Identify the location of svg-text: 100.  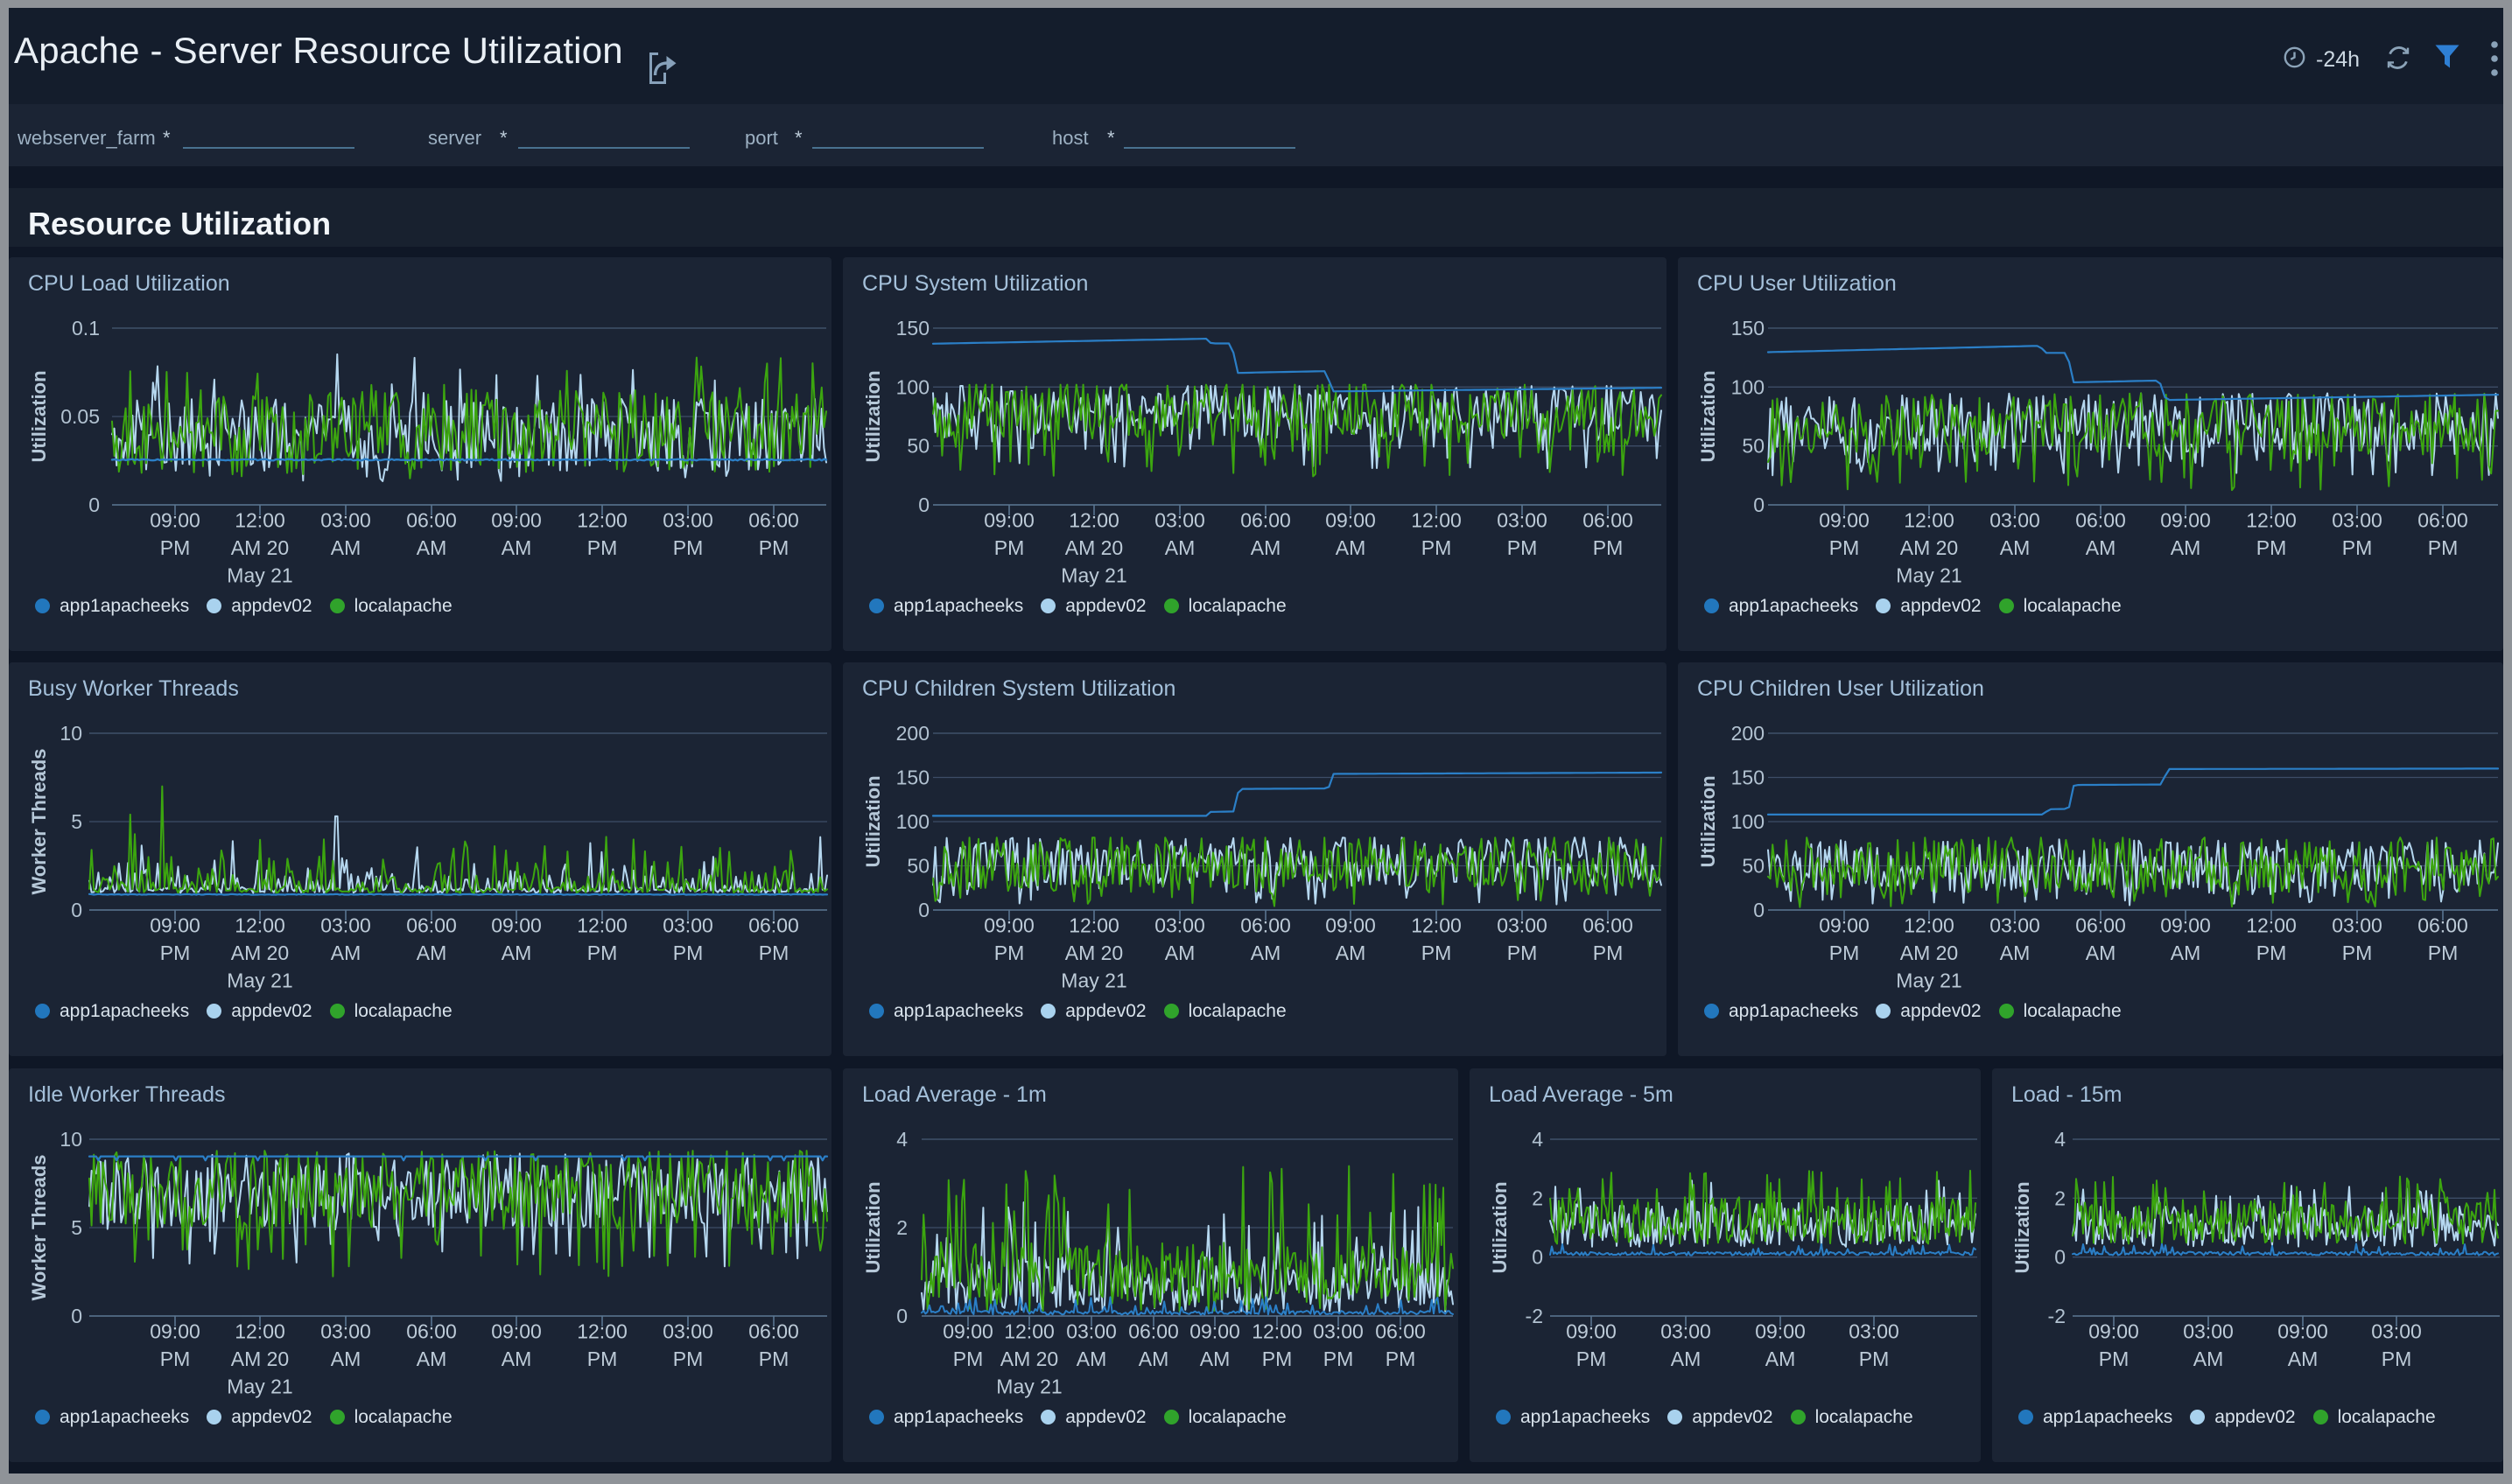
(1748, 386).